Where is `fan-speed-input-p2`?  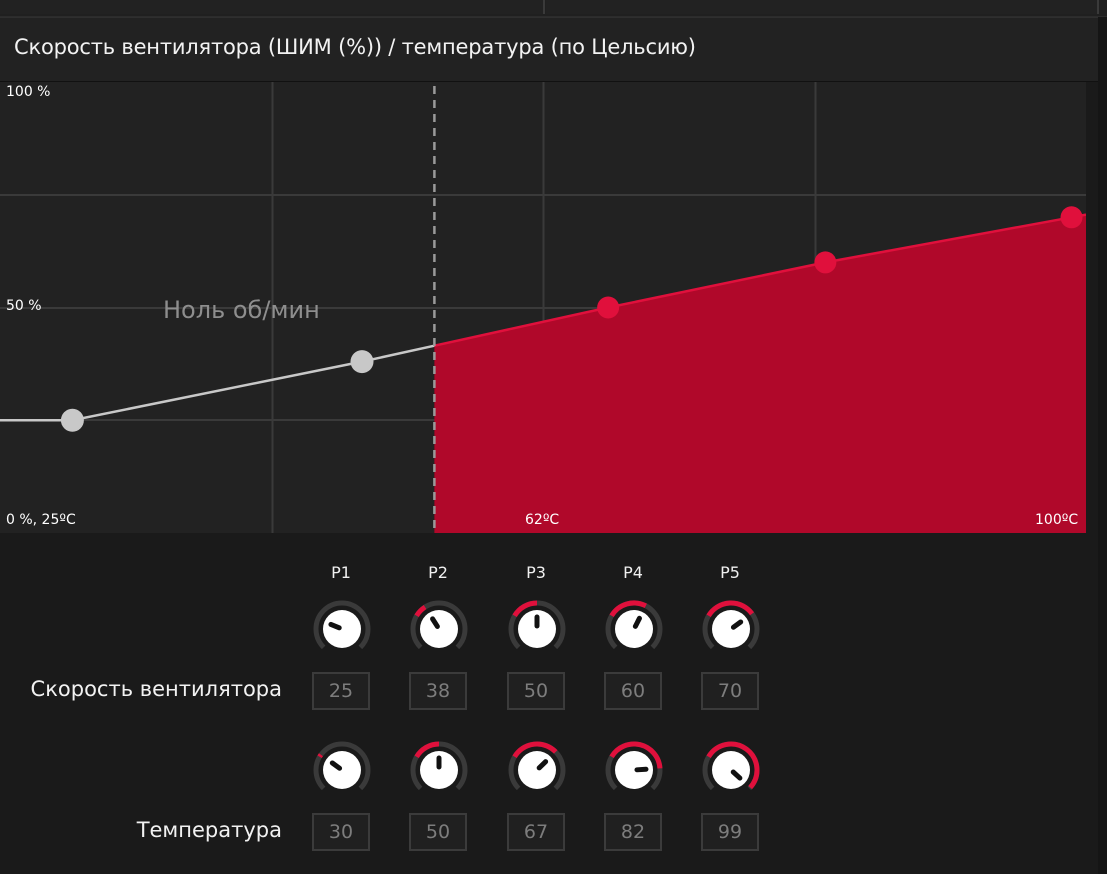 fan-speed-input-p2 is located at coordinates (438, 691).